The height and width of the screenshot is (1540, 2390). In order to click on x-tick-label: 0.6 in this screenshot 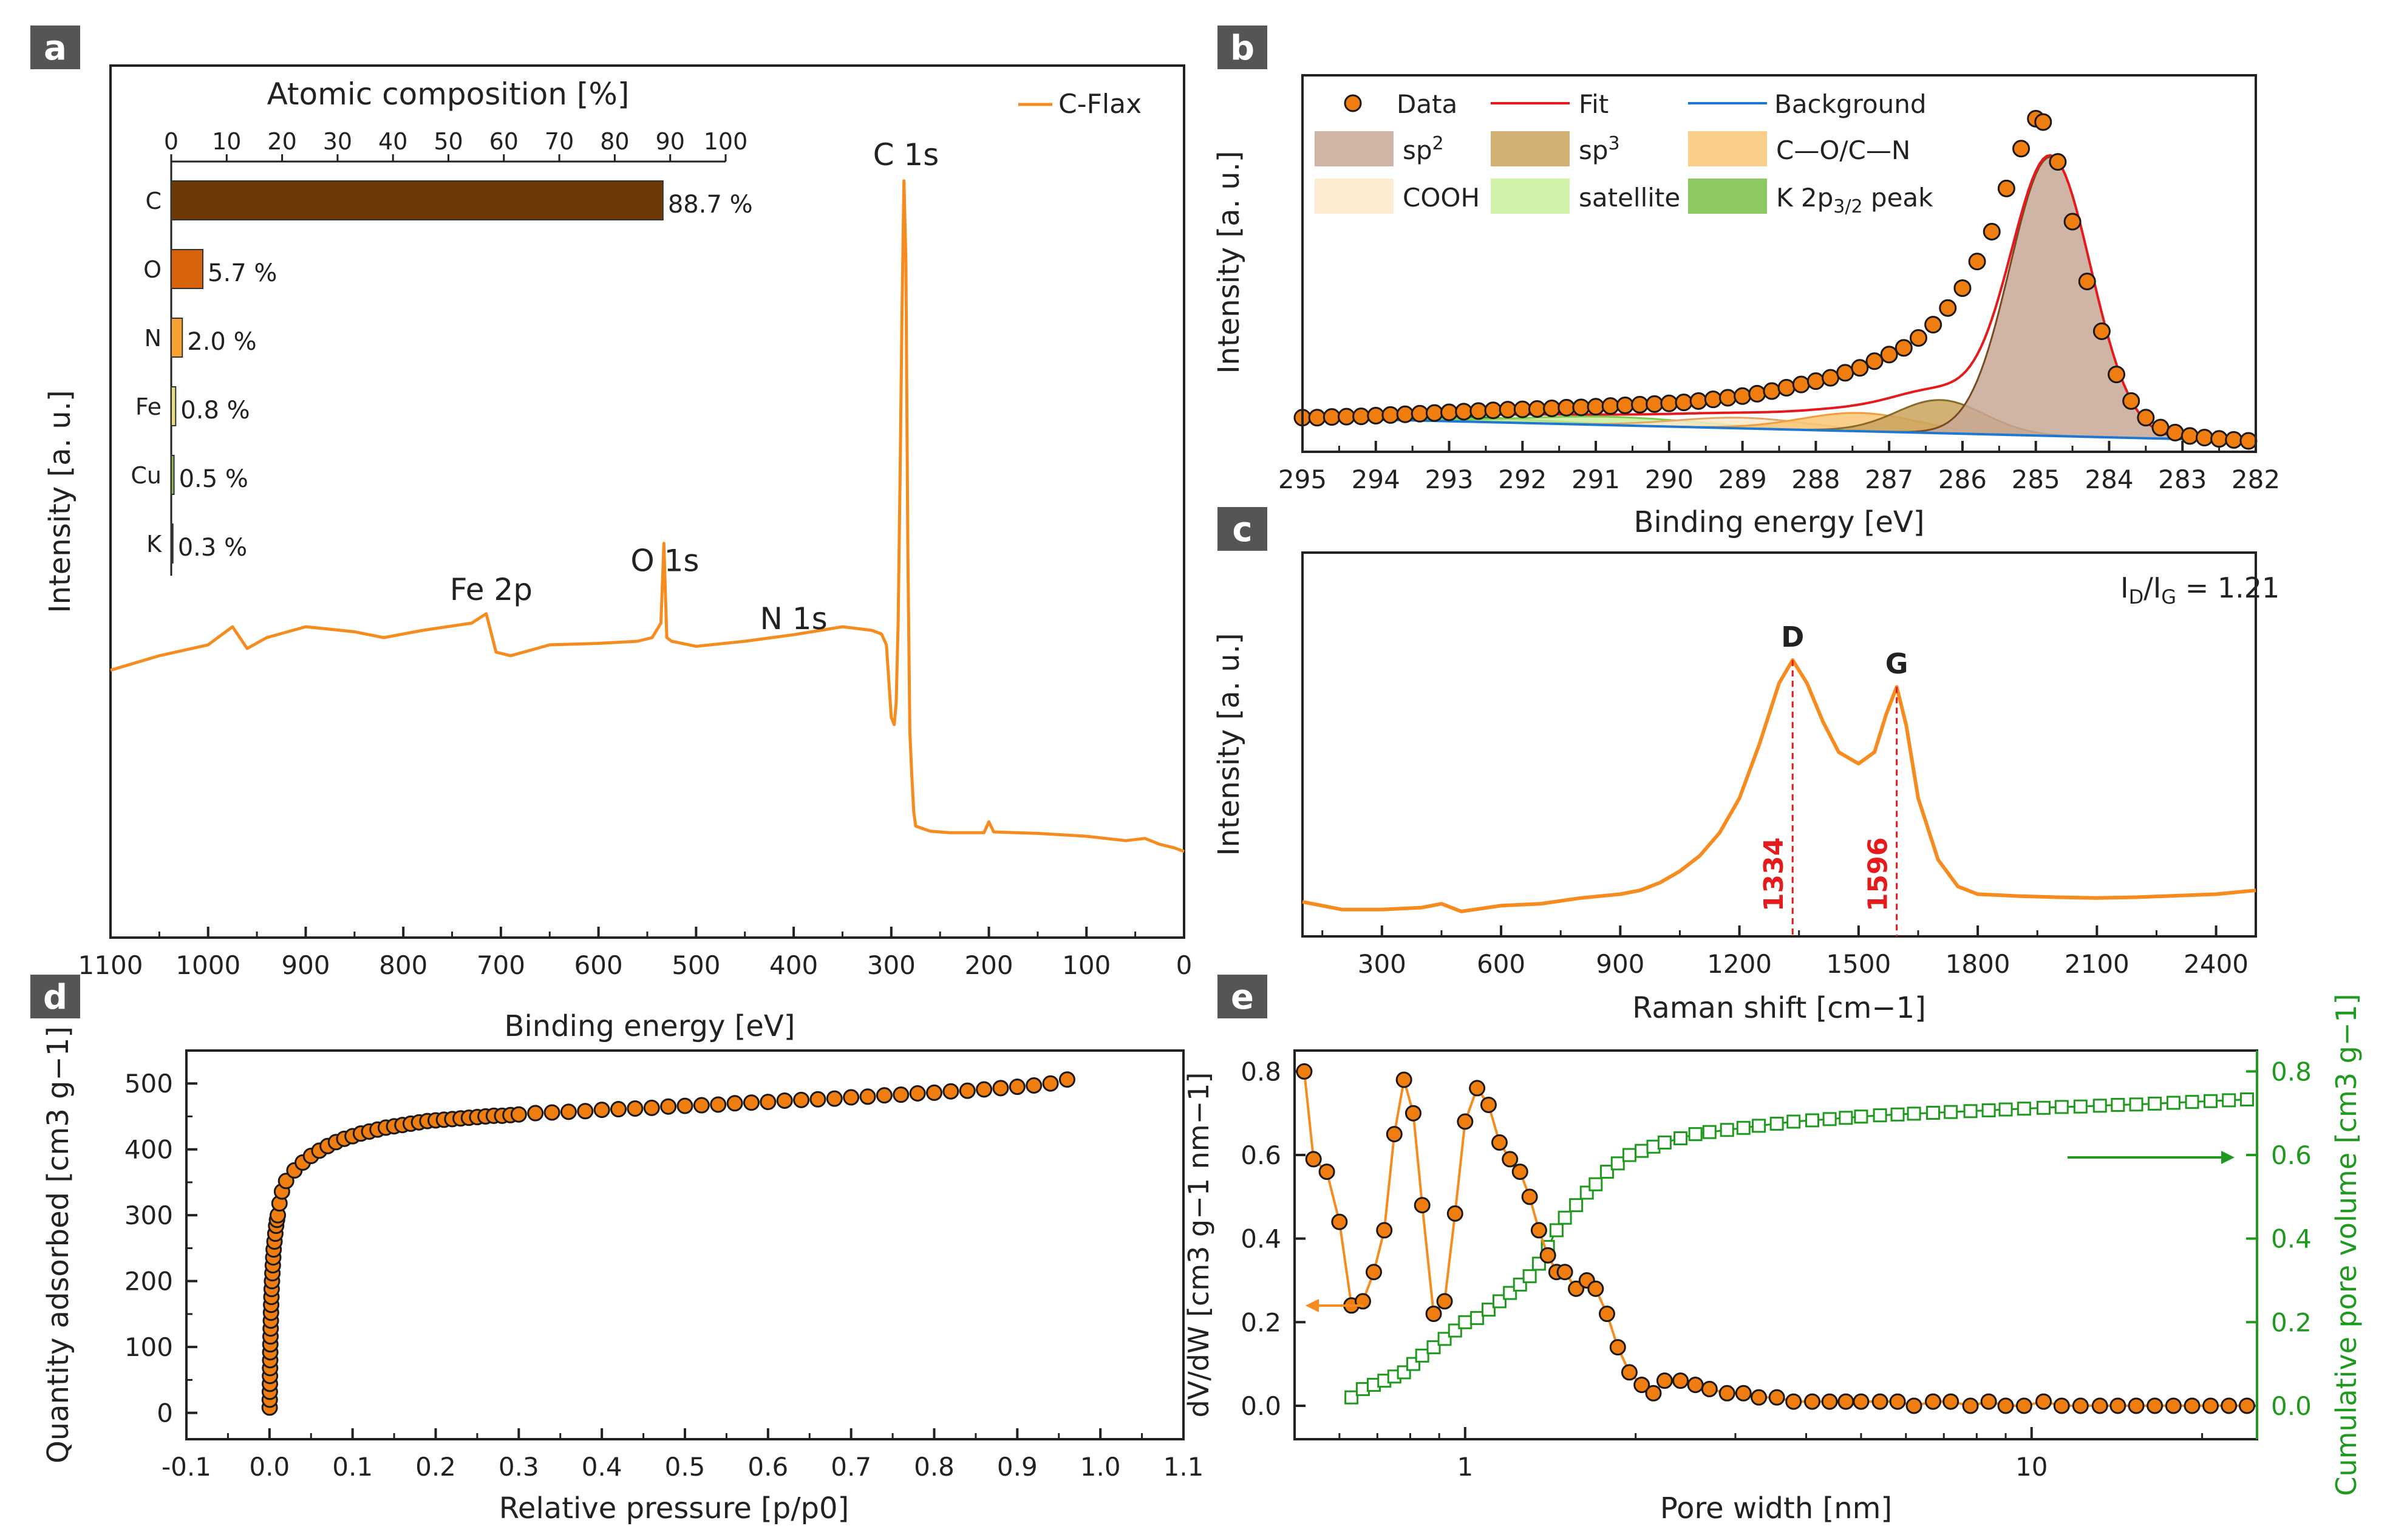, I will do `click(767, 1467)`.